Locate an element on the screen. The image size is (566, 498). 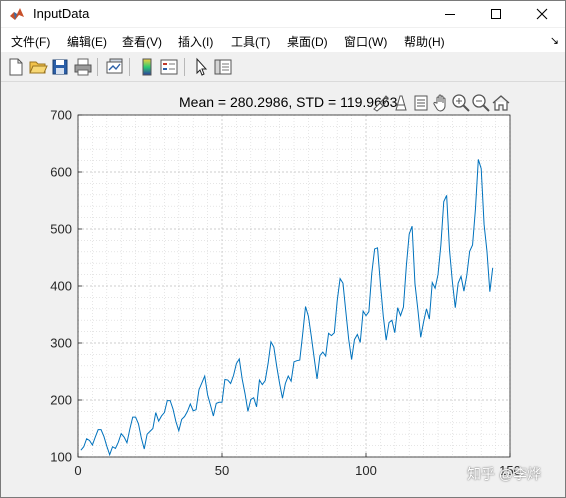
rotate-icon is located at coordinates (421, 103).